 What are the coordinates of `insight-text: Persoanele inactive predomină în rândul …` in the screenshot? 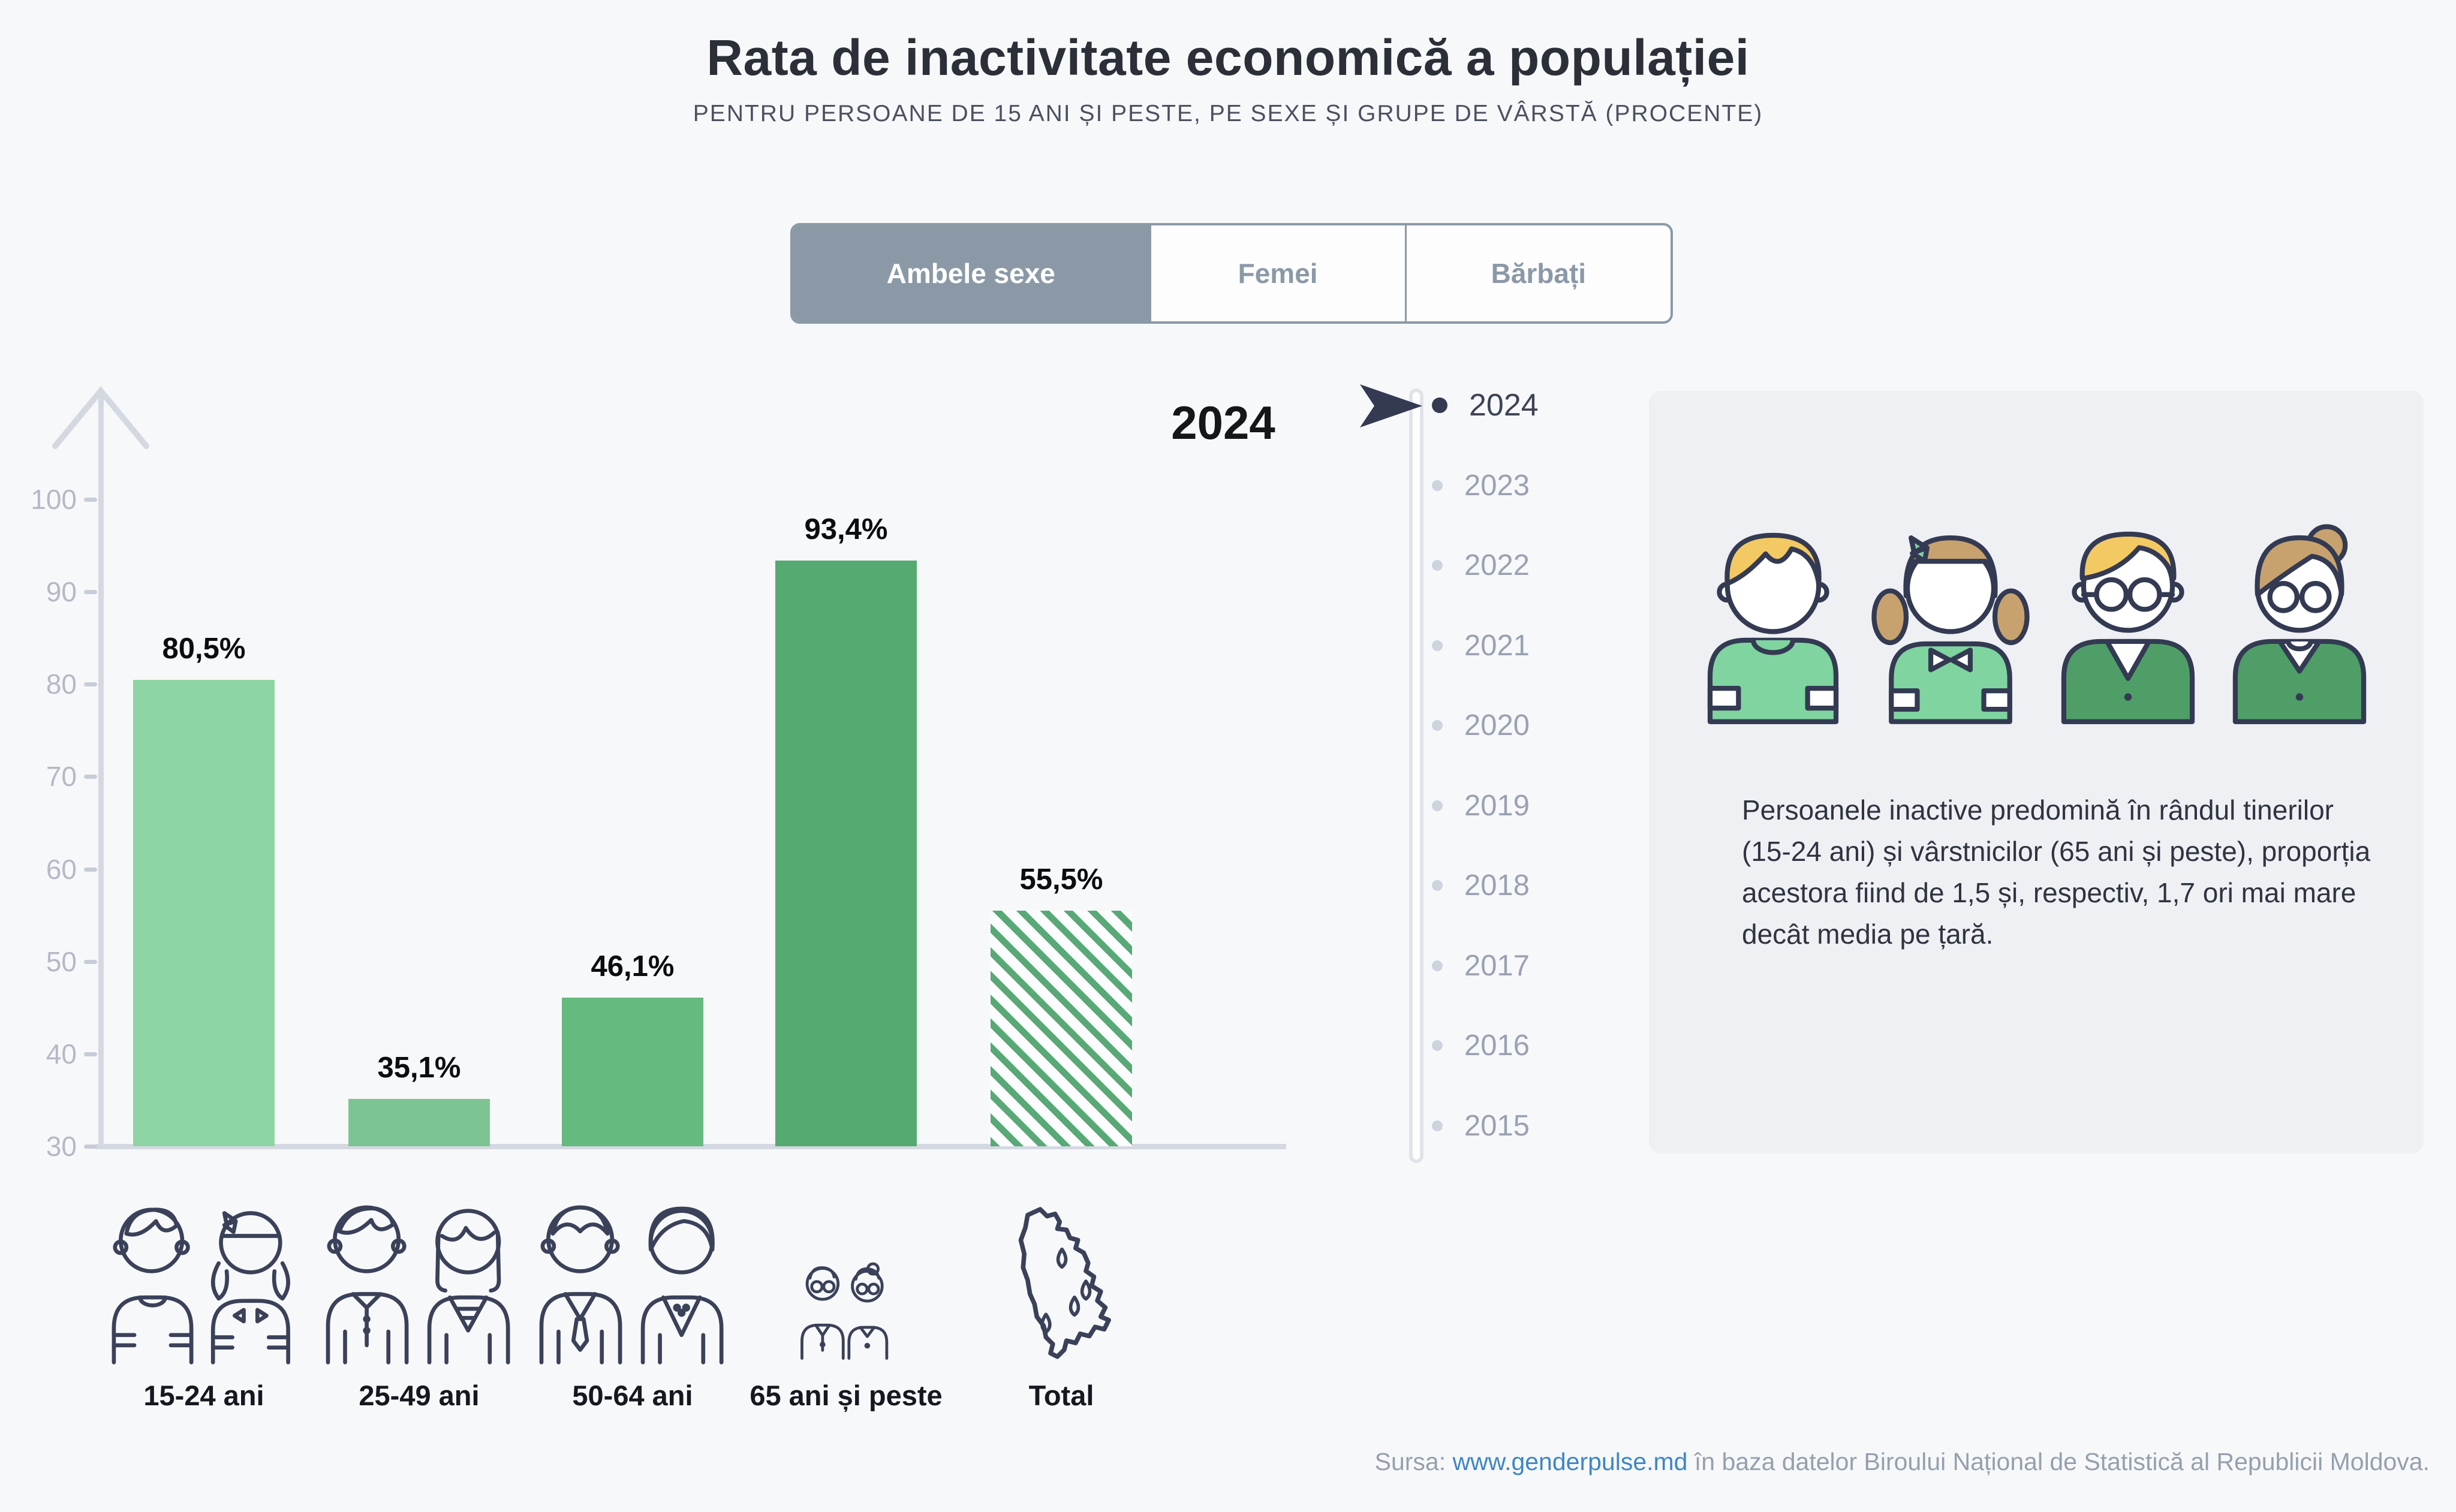 It's located at (2056, 872).